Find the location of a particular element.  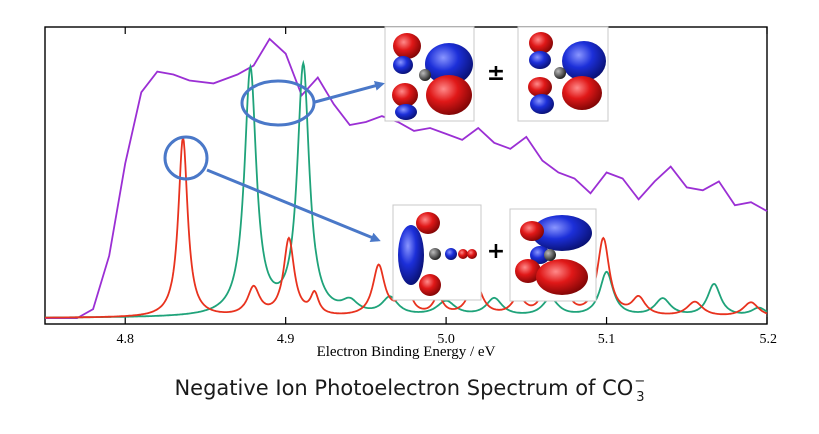

caption-formula-scripts: −3 is located at coordinates (639, 389).